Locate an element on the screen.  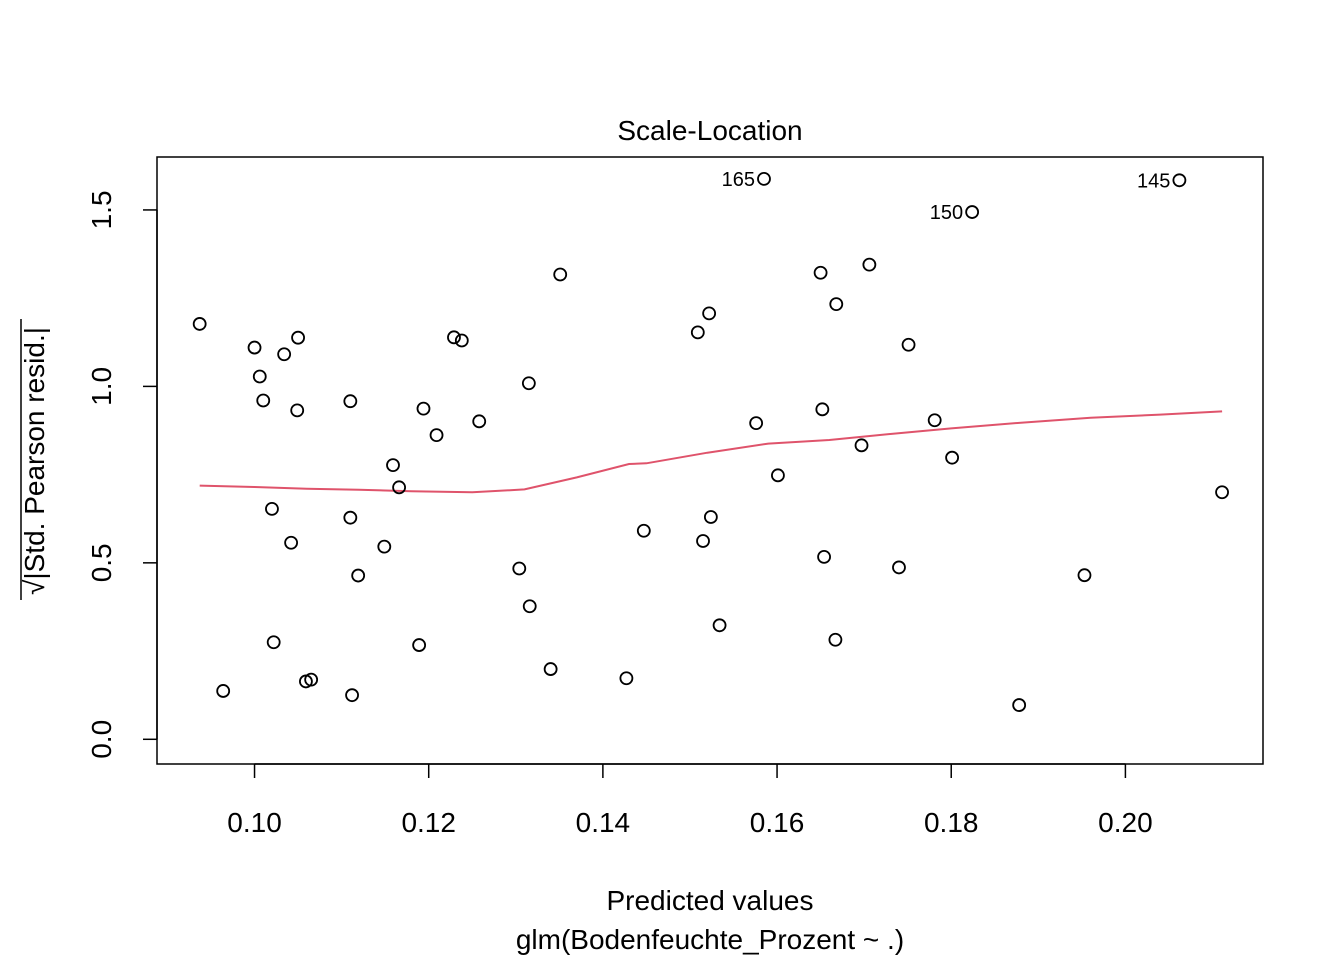
y-tick-label: 1.0 is located at coordinates (101, 386).